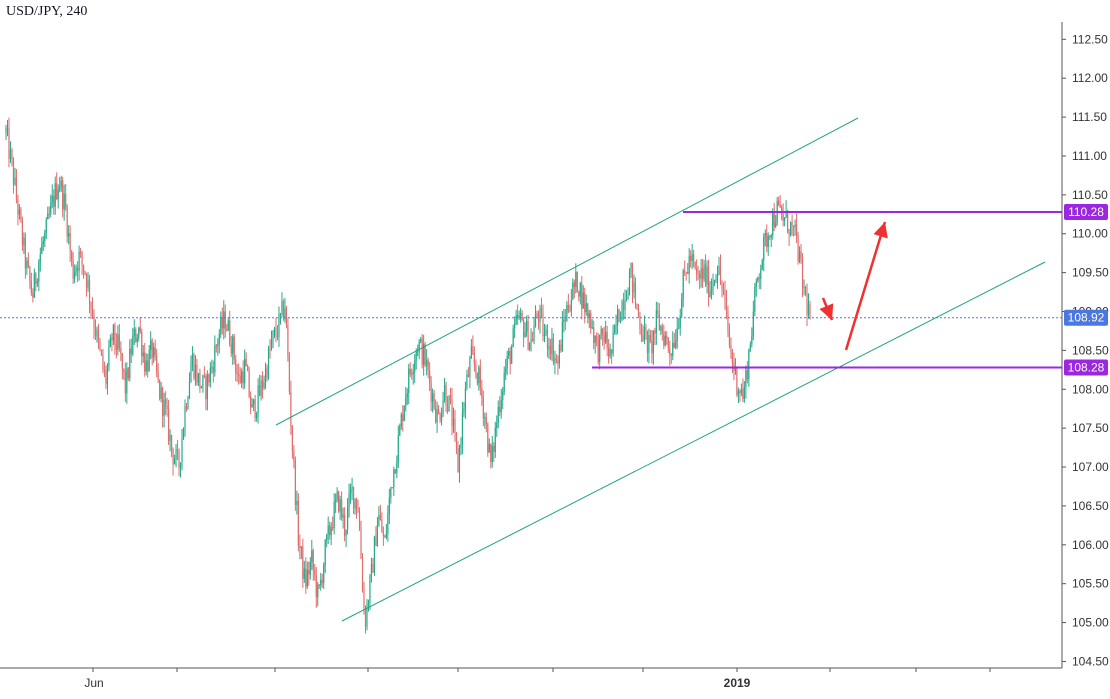 This screenshot has height=699, width=1110. What do you see at coordinates (1090, 195) in the screenshot?
I see `y-tick-label: 110.50` at bounding box center [1090, 195].